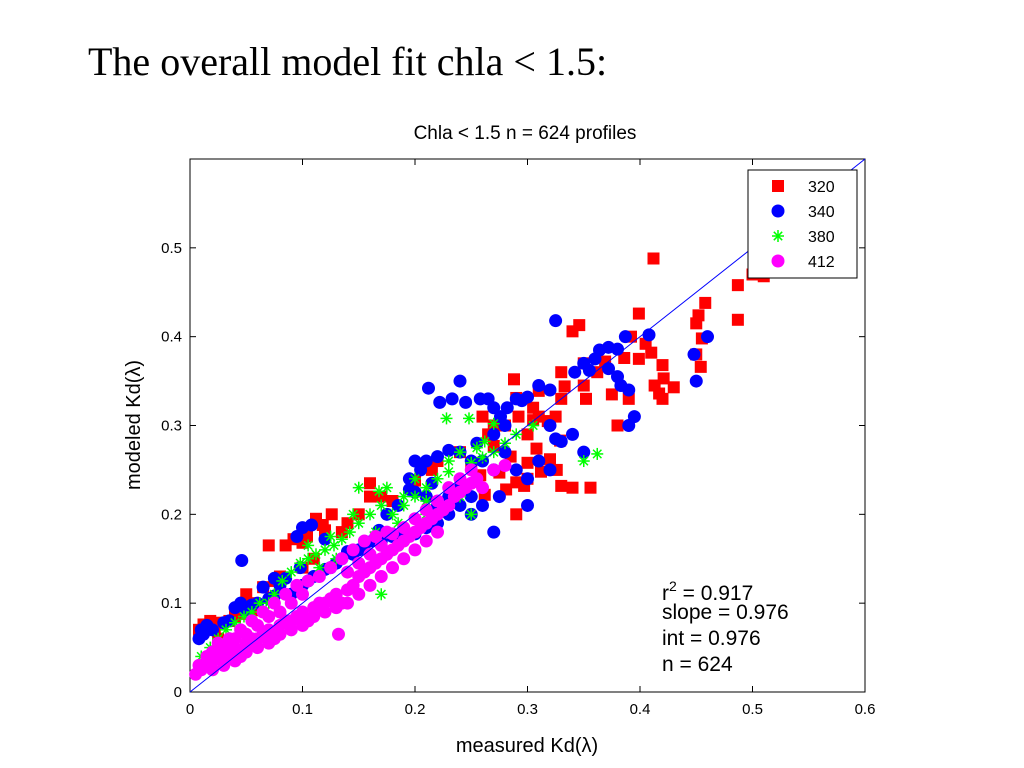 The width and height of the screenshot is (1024, 768). Describe the element at coordinates (525, 133) in the screenshot. I see `chart-title: Chla < 1.5 n = 624 profiles` at that location.